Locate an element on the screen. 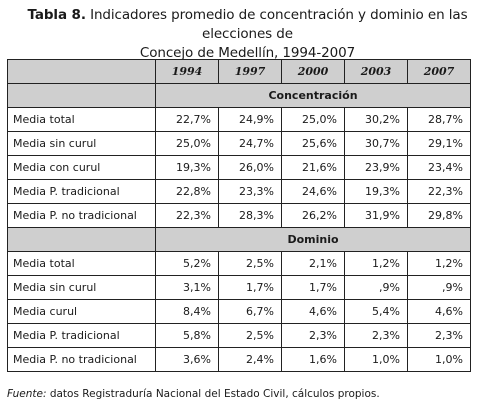 Image resolution: width=495 pixels, height=404 pixels. section-row: Dominio is located at coordinates (239, 239).